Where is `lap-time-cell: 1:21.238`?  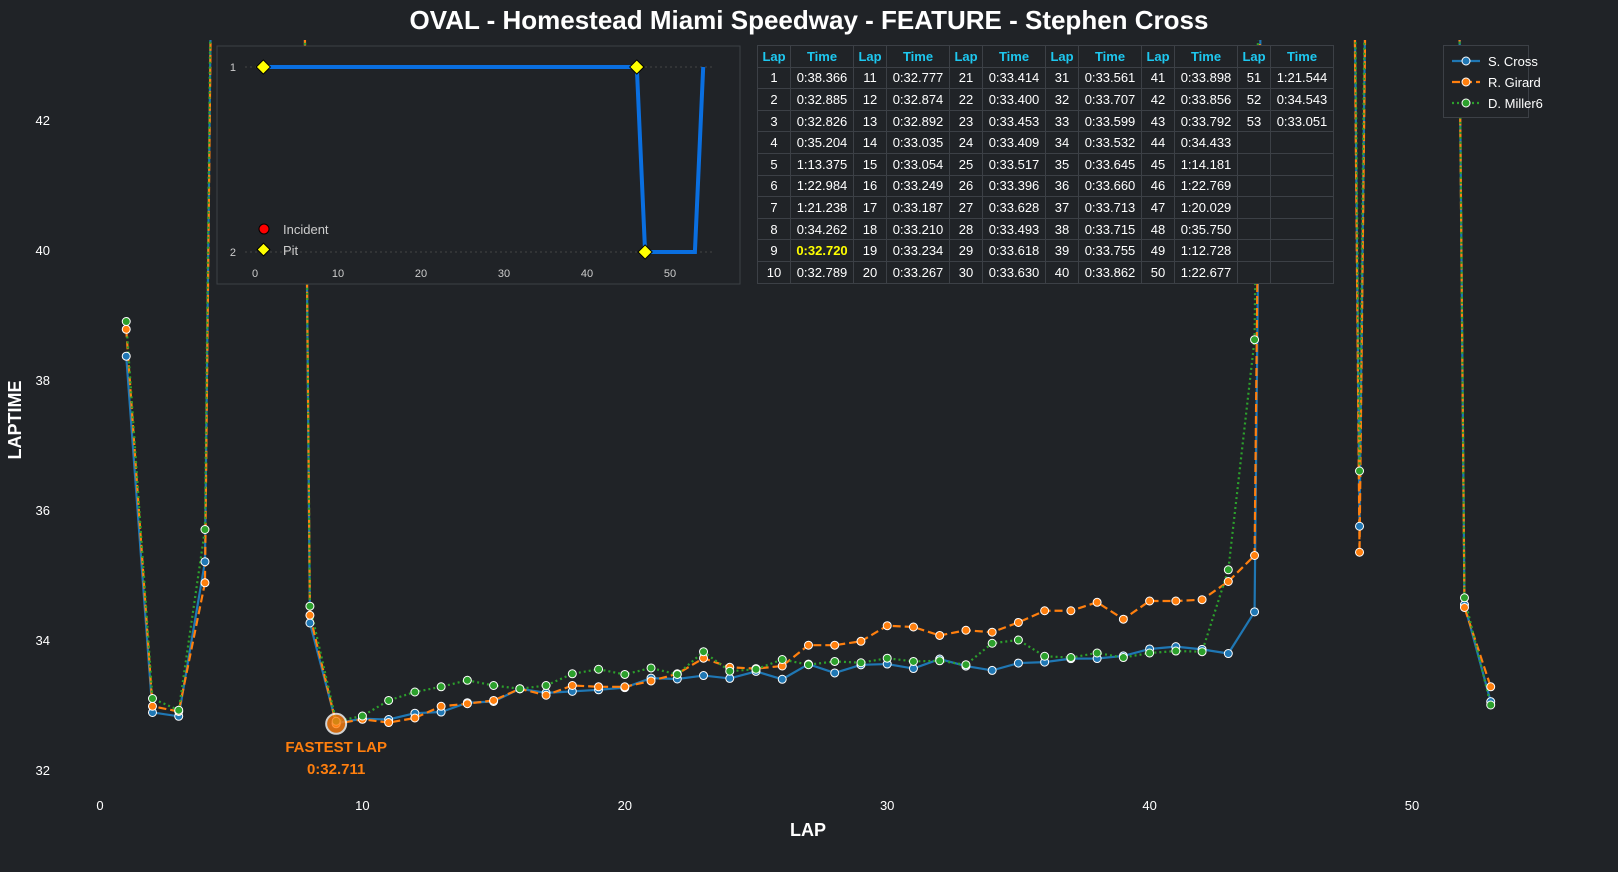 lap-time-cell: 1:21.238 is located at coordinates (822, 207).